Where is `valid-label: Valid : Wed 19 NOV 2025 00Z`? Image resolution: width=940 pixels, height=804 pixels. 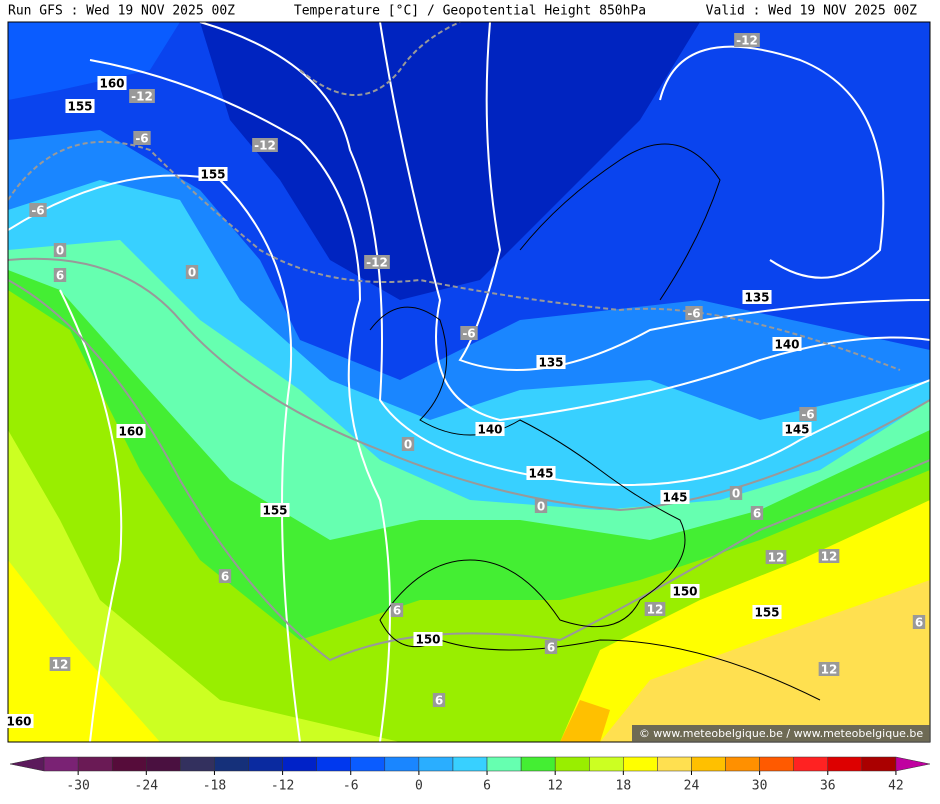
valid-label: Valid : Wed 19 NOV 2025 00Z is located at coordinates (811, 11).